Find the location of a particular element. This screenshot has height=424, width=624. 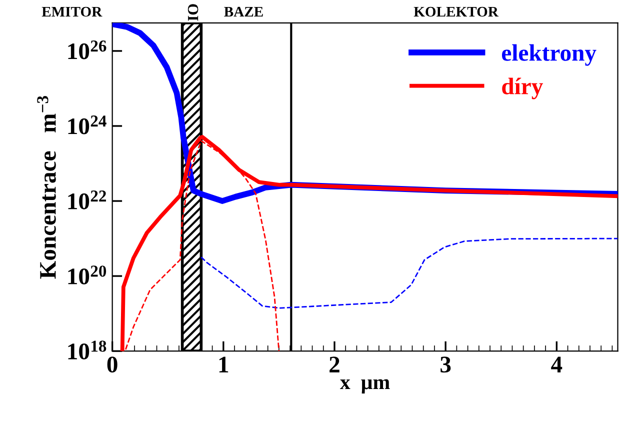

y-axis-title: Koncentrace m$^{−3}$ is located at coordinates (46, 187).